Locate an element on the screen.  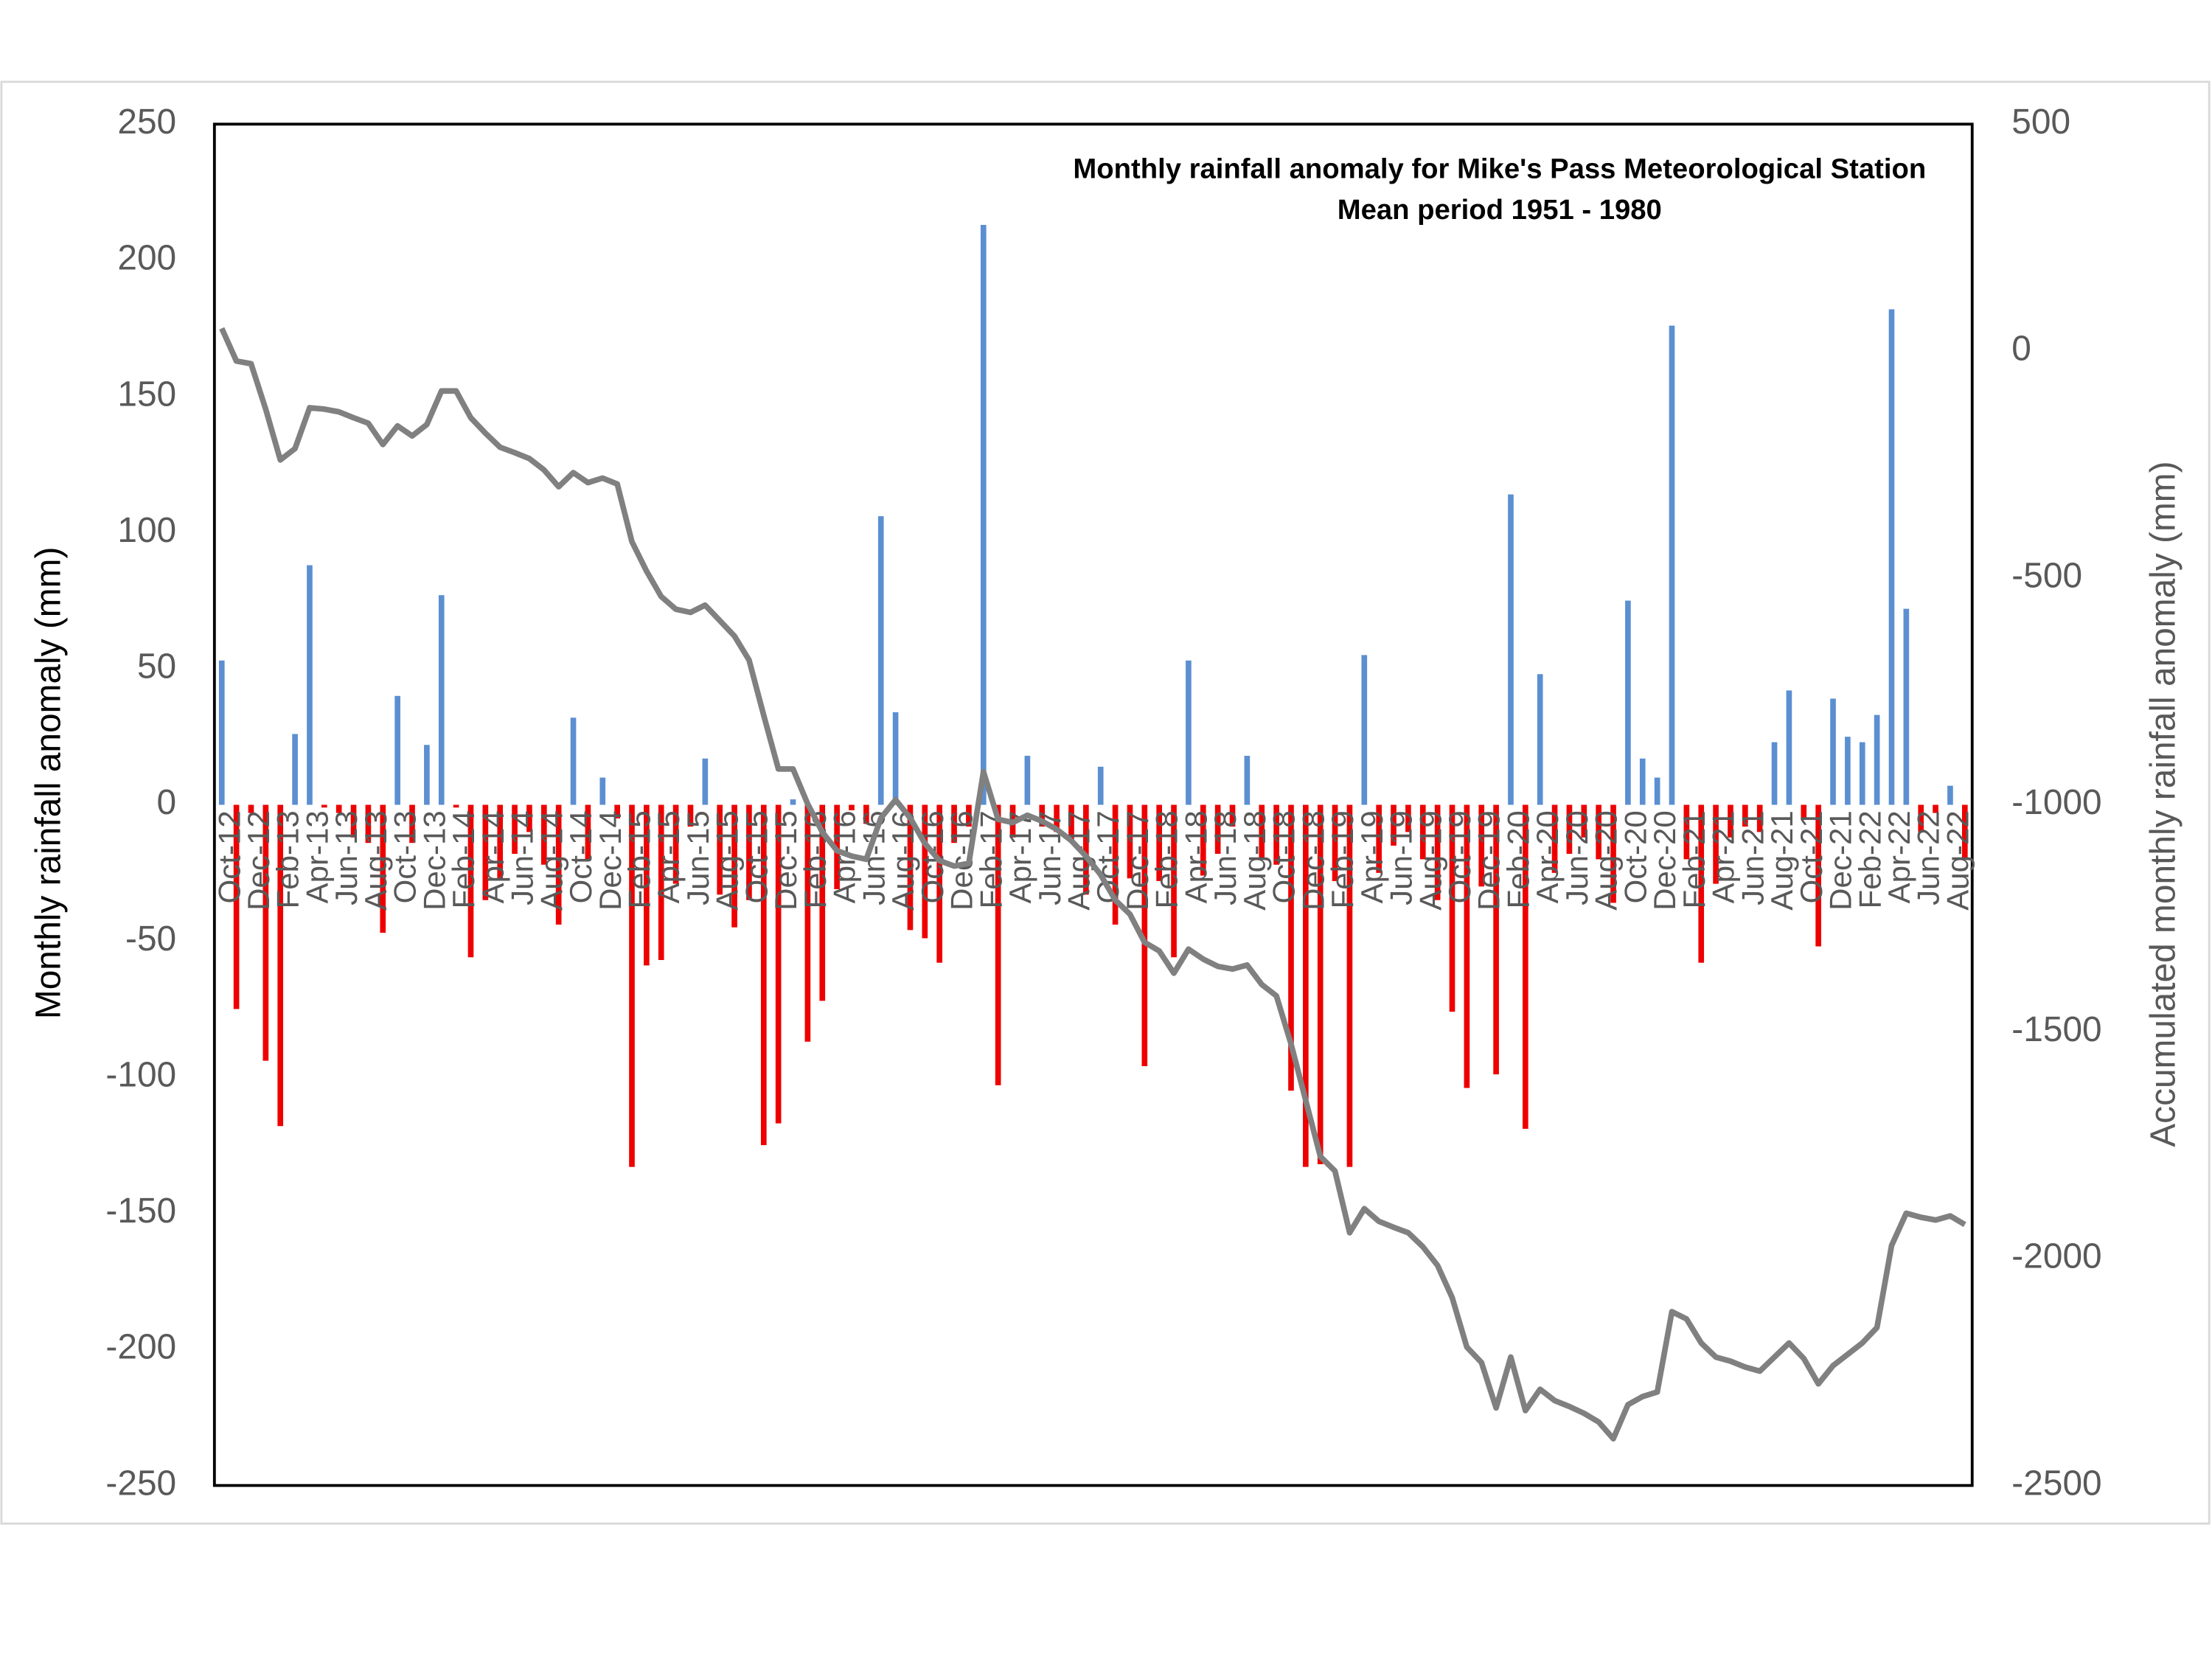
y-tick-label: 250 is located at coordinates (146, 122).